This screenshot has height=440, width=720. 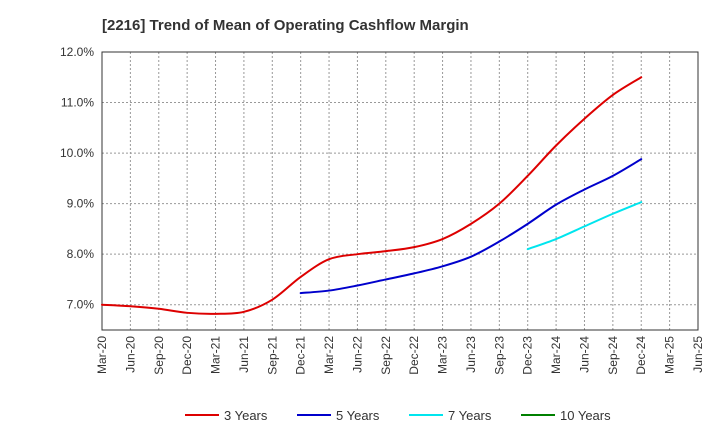 I want to click on legend-label-5-years: 5 Years, so click(x=358, y=415).